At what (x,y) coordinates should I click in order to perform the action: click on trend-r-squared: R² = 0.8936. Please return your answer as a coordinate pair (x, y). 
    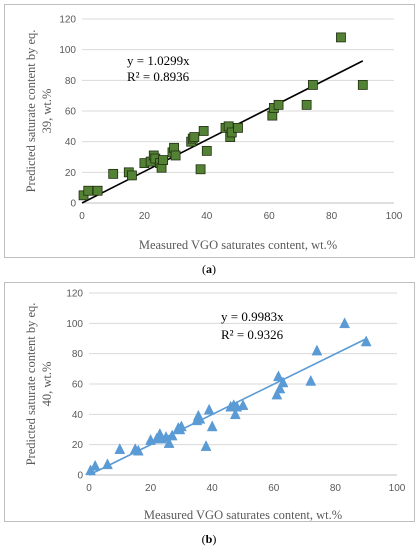
    Looking at the image, I should click on (158, 76).